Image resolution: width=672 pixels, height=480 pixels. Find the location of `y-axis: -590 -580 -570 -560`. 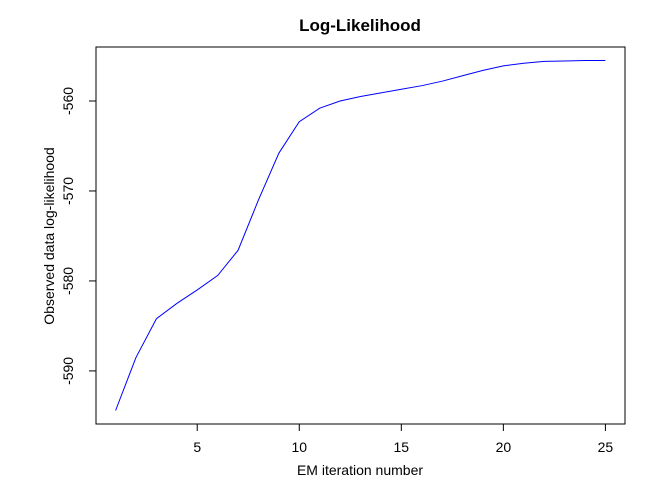

y-axis: -590 -580 -570 -560 is located at coordinates (78, 236).